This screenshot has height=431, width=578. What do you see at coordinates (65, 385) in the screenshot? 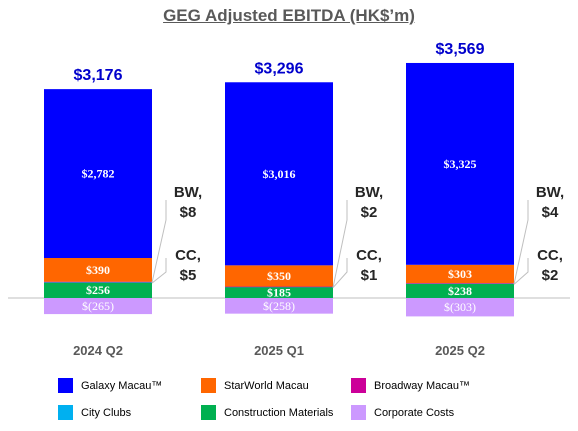
I see `legend-swatch-galaxy-macau` at bounding box center [65, 385].